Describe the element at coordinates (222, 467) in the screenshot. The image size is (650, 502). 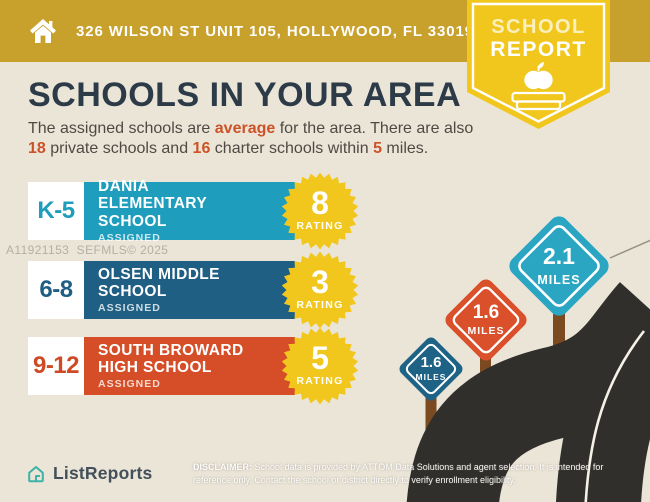
I see `disclaimer-label: DISCLAIMER:` at that location.